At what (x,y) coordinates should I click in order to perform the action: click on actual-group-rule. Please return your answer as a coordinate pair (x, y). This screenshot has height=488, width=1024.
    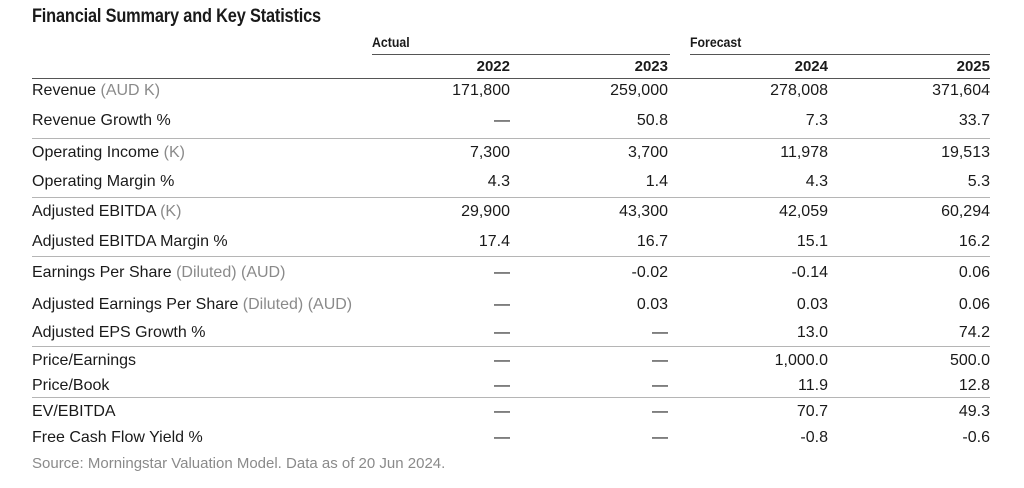
    Looking at the image, I should click on (521, 54).